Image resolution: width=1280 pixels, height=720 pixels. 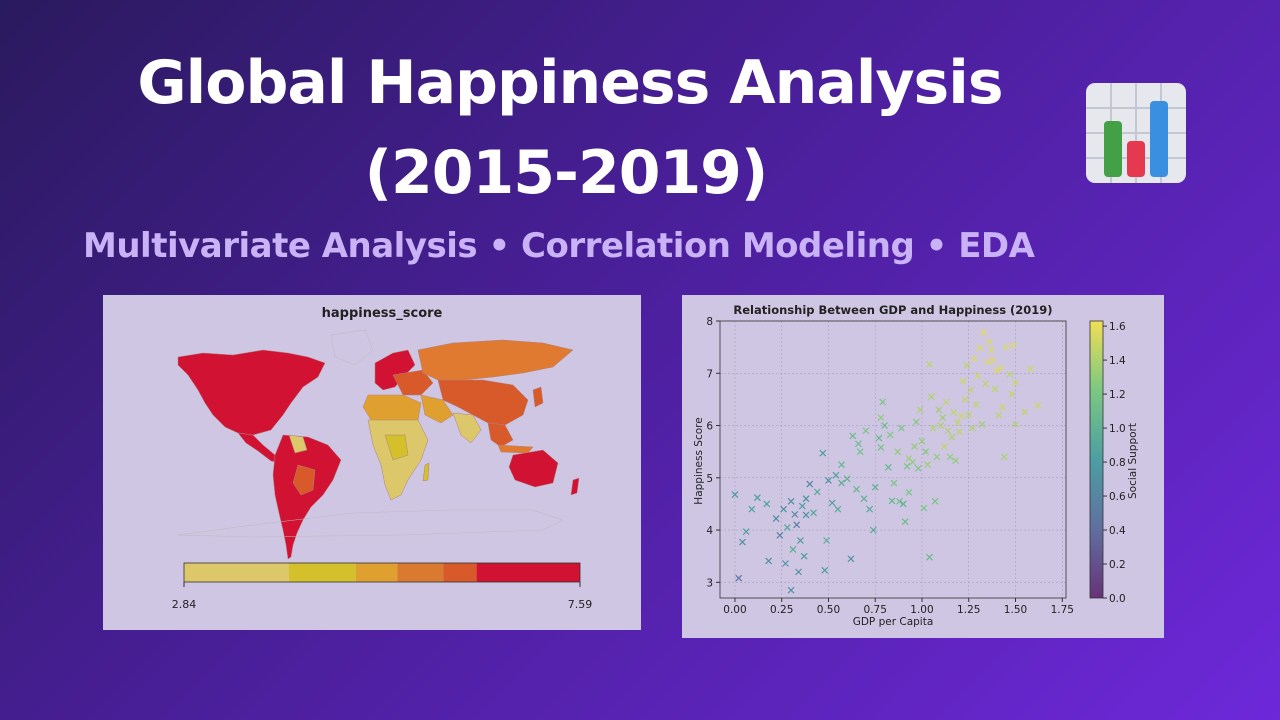 What do you see at coordinates (709, 479) in the screenshot?
I see `y-tick-label: 5` at bounding box center [709, 479].